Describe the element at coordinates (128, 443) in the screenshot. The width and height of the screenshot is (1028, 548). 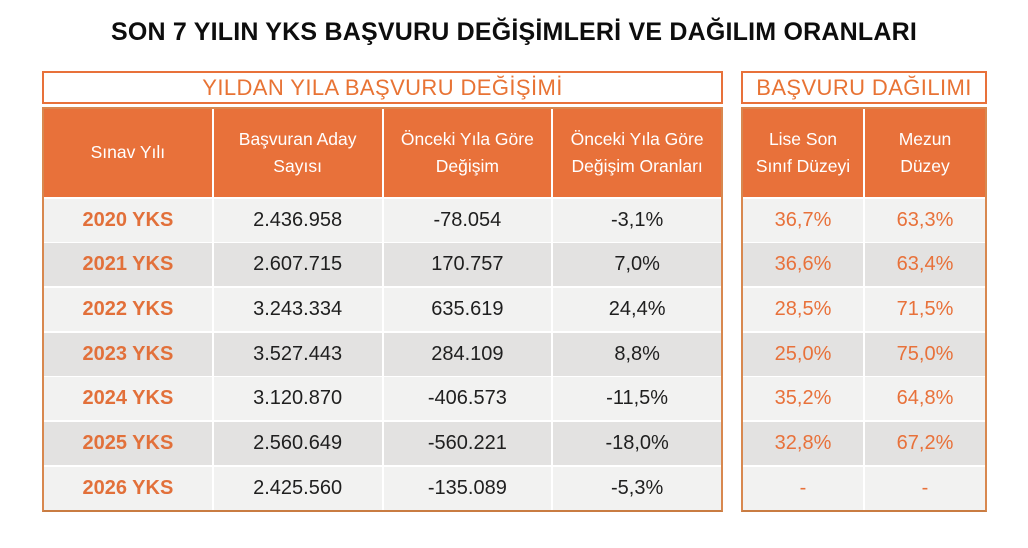
I see `exam-year-cell: 2025 YKS` at that location.